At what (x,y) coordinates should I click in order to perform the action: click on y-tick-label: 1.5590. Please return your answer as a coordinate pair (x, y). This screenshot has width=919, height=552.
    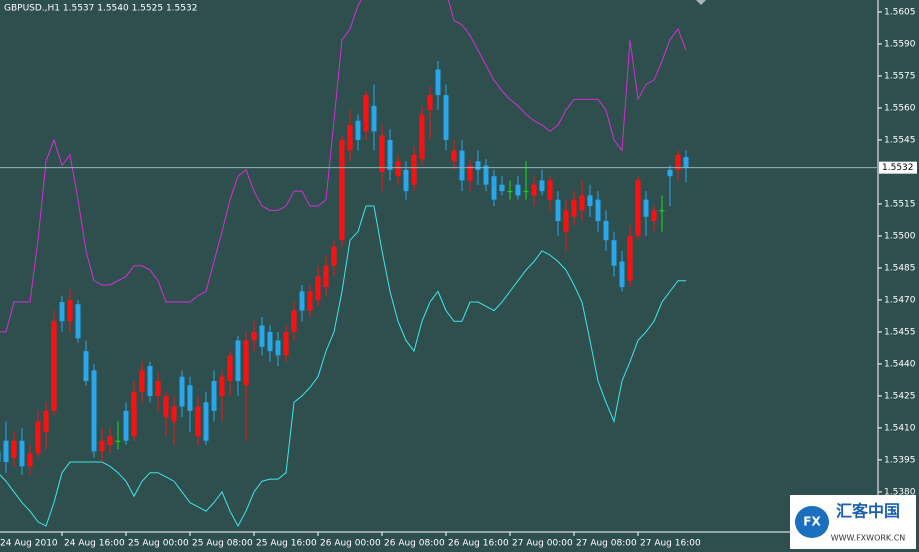
    Looking at the image, I should click on (900, 44).